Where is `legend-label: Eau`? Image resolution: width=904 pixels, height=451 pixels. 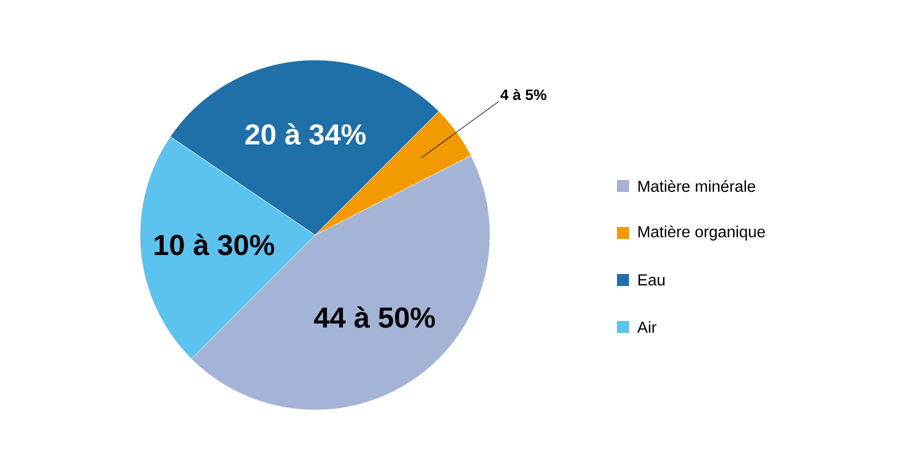 legend-label: Eau is located at coordinates (651, 280).